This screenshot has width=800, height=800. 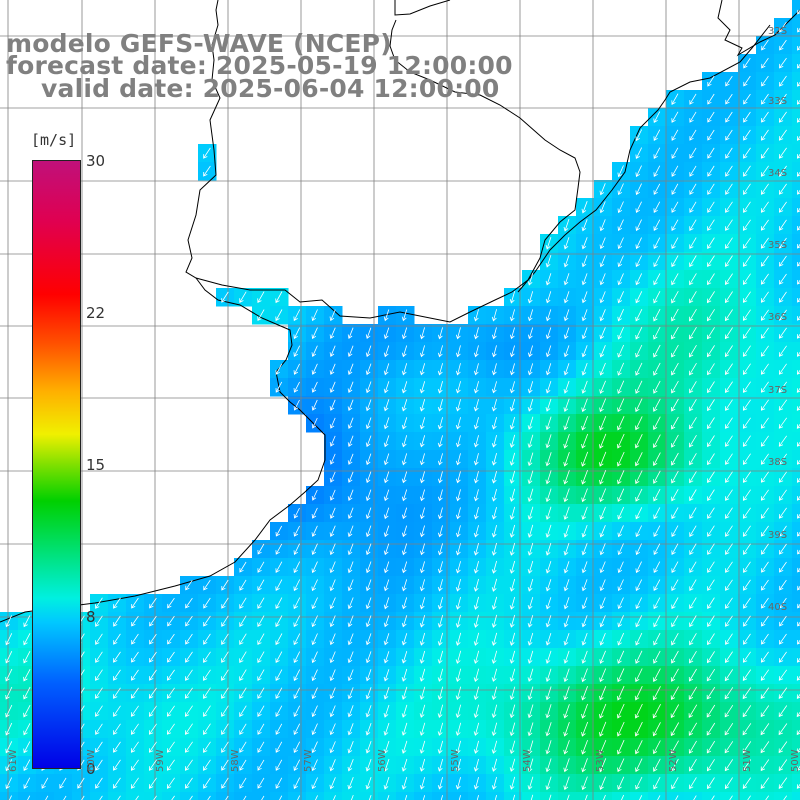 I want to click on lon-label-56w: 56W, so click(x=382, y=760).